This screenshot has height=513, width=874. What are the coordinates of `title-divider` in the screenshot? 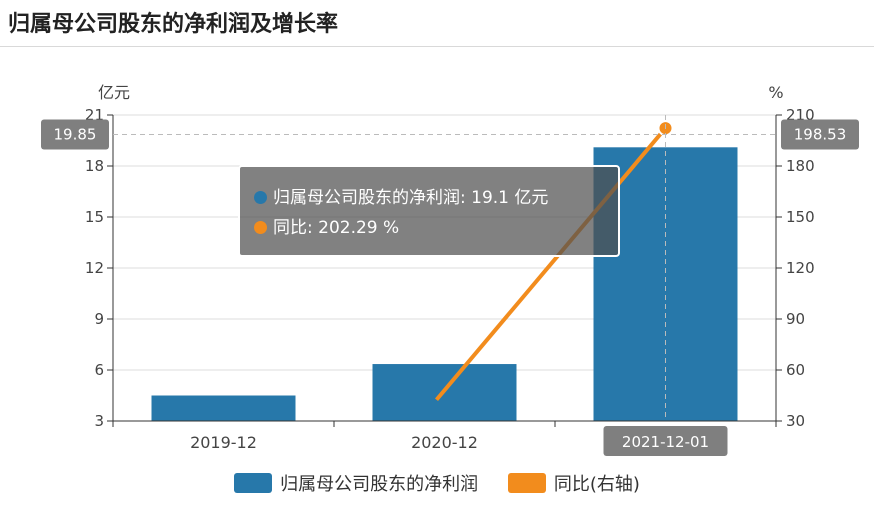 It's located at (437, 46).